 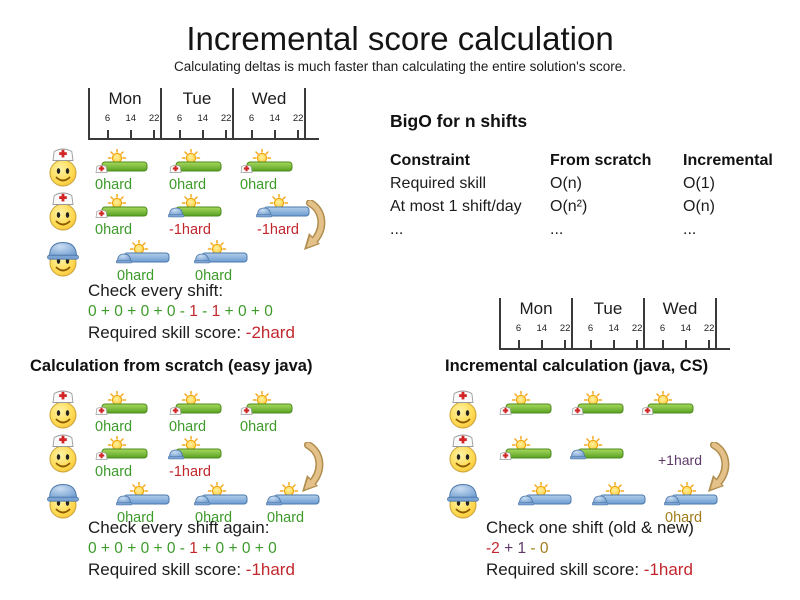 What do you see at coordinates (270, 332) in the screenshot?
I see `score-value: -2hard` at bounding box center [270, 332].